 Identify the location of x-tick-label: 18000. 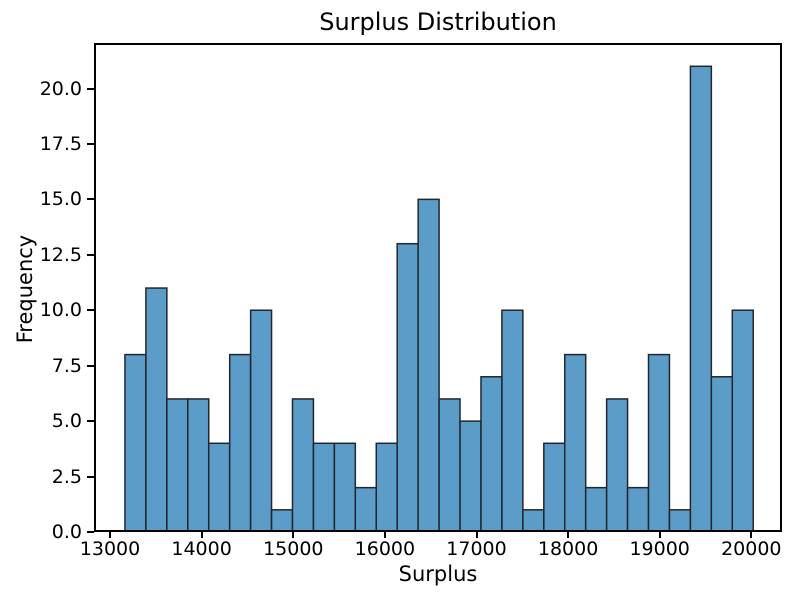
(568, 549).